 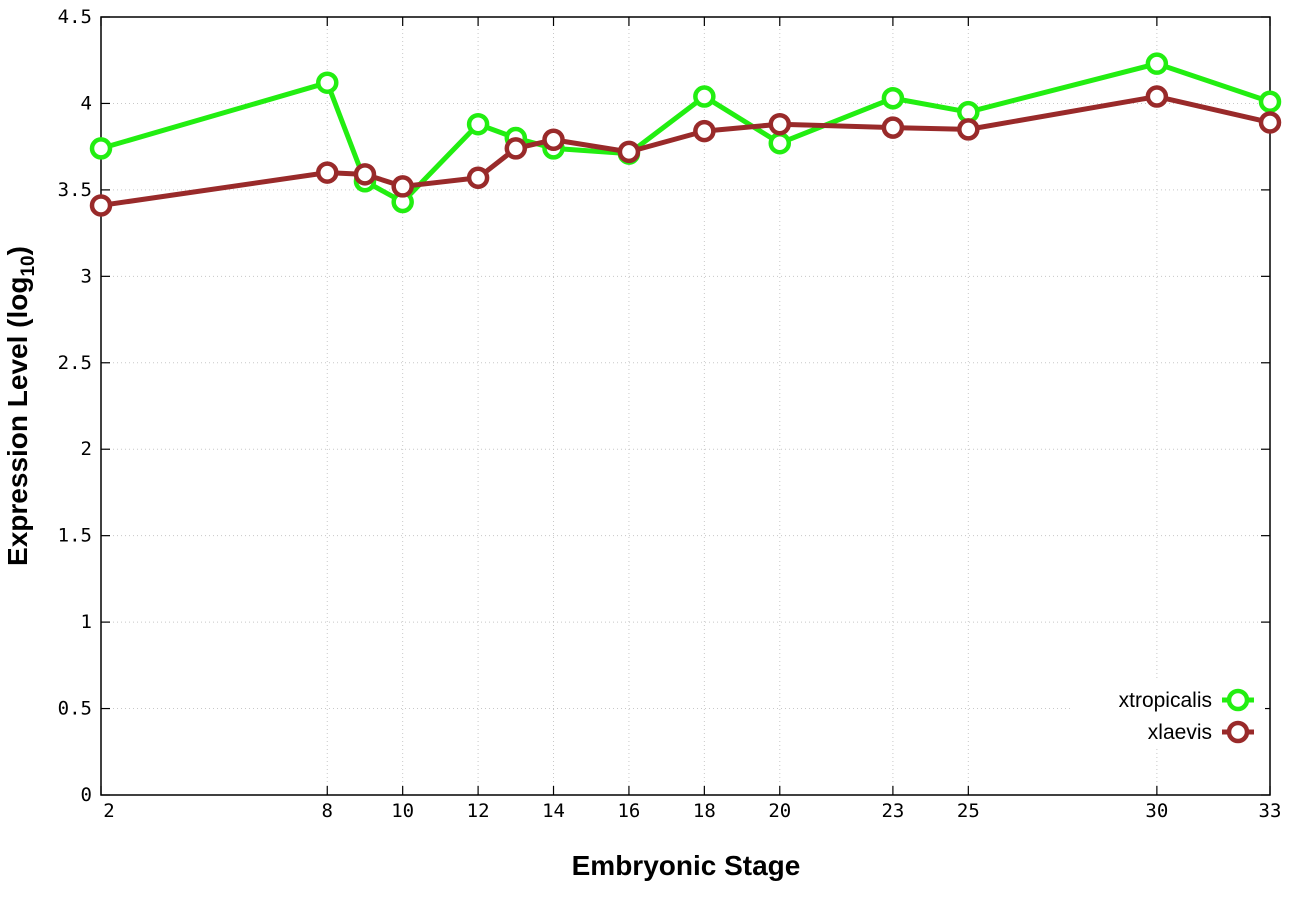 I want to click on y-tick-label: 4, so click(x=86, y=103).